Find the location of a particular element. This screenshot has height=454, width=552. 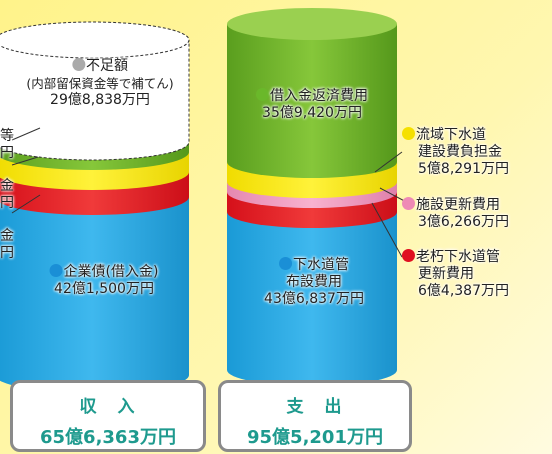

pipe-label: 下水道管 布設費用 43億6,837万円 is located at coordinates (314, 282).